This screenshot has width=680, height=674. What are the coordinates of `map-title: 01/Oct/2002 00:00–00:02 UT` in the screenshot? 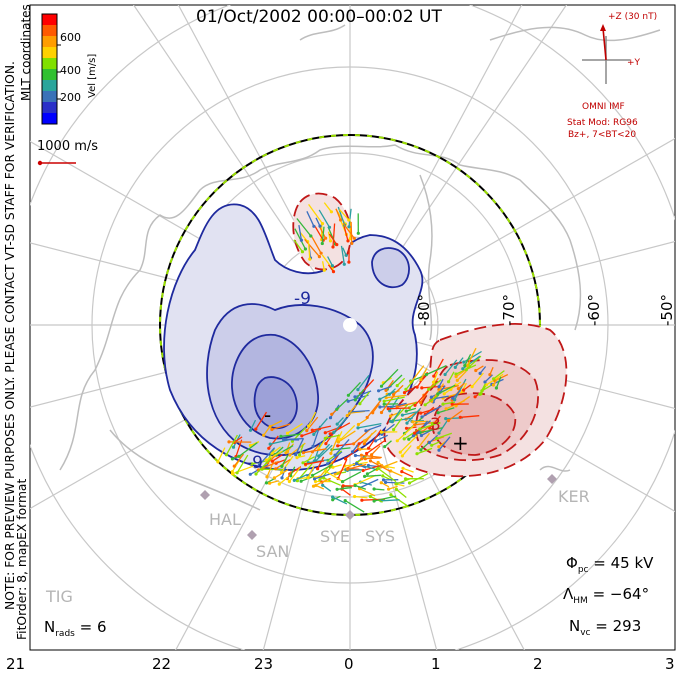 It's located at (319, 17).